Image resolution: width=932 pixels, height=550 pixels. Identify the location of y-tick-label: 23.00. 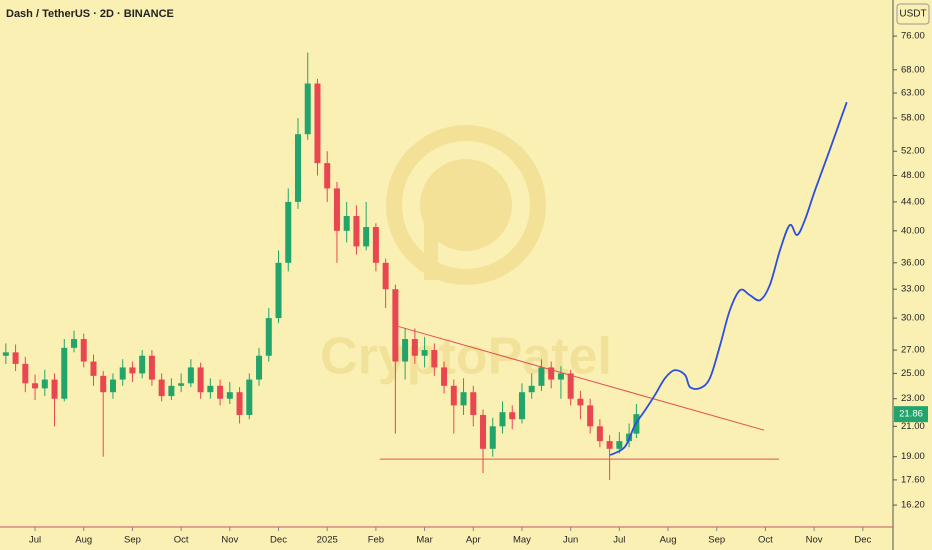
(913, 398).